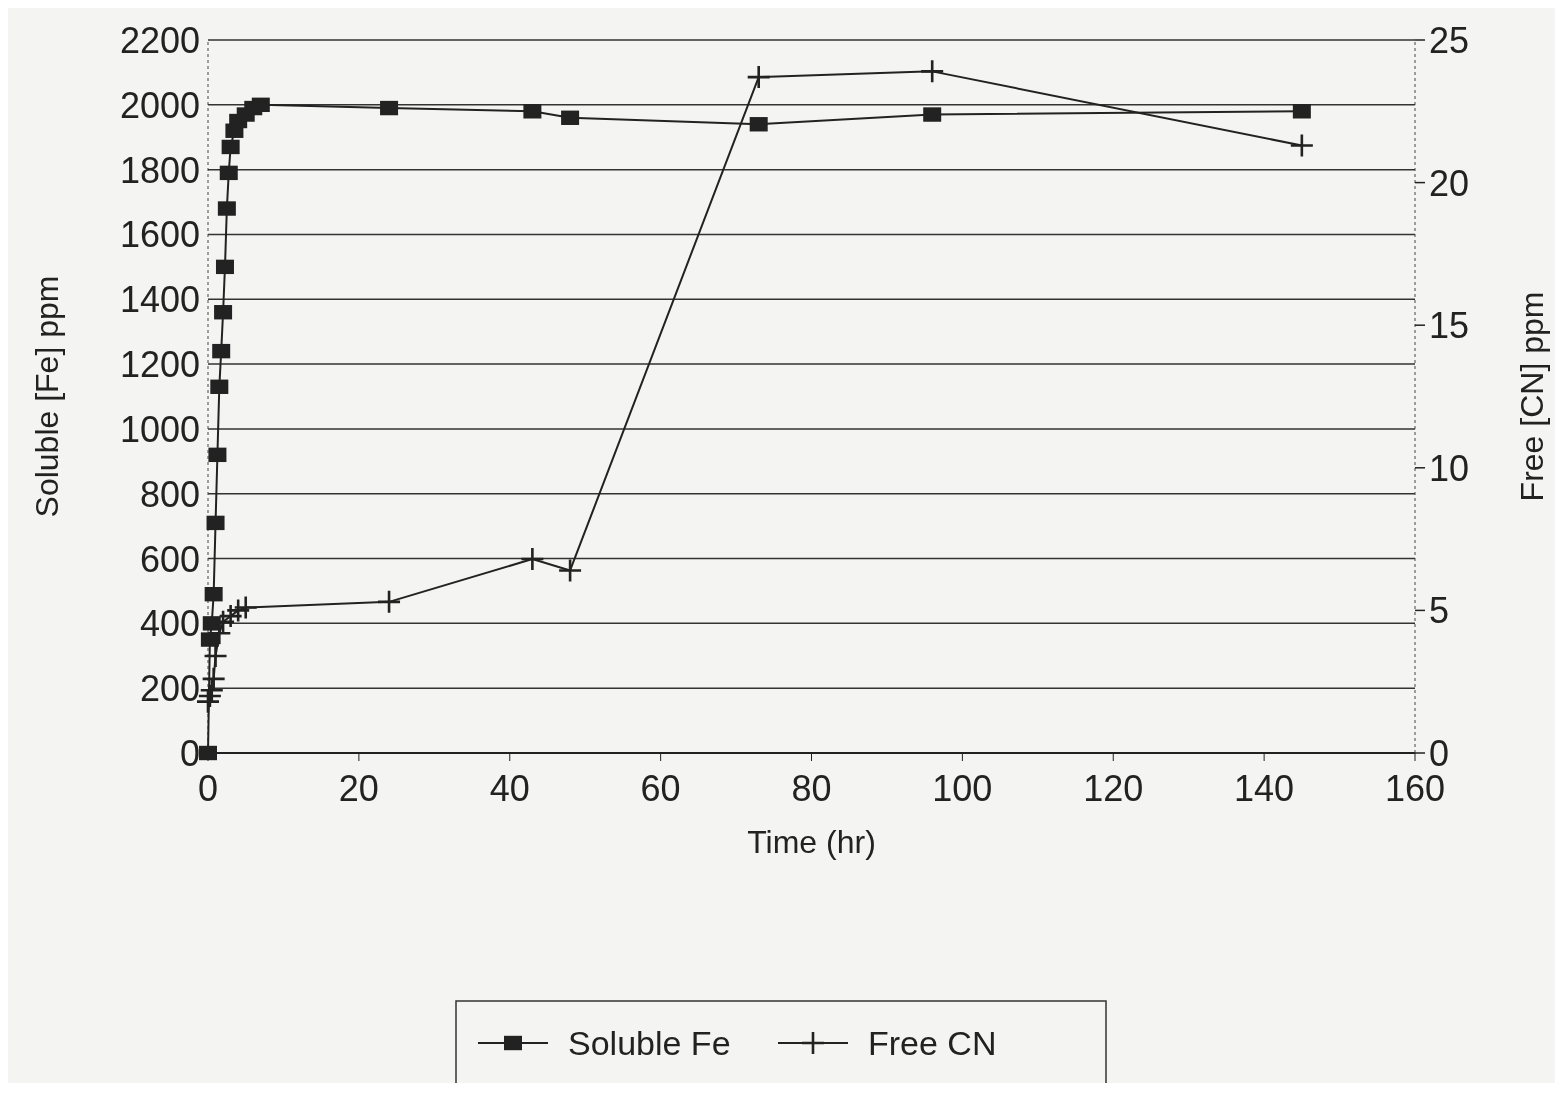  I want to click on y-tick-label: 800, so click(169, 494).